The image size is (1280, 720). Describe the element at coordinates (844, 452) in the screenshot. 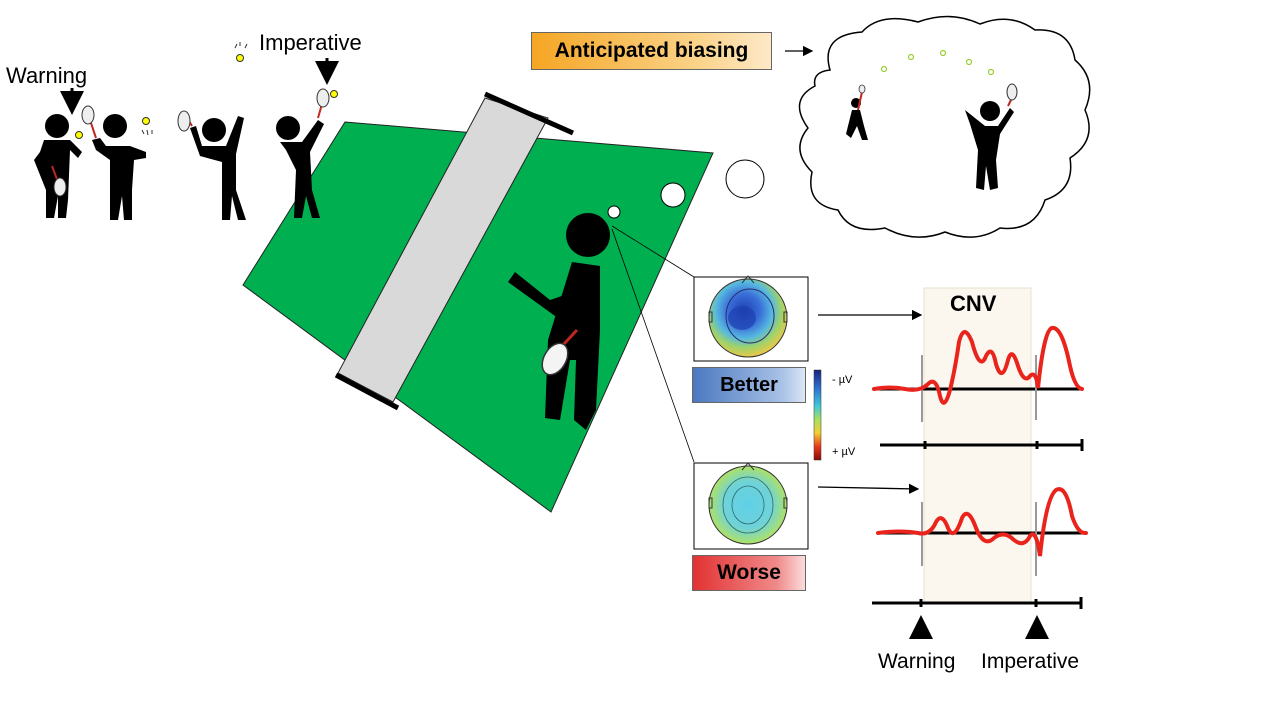

I see `scale-positive-label: + µV` at that location.